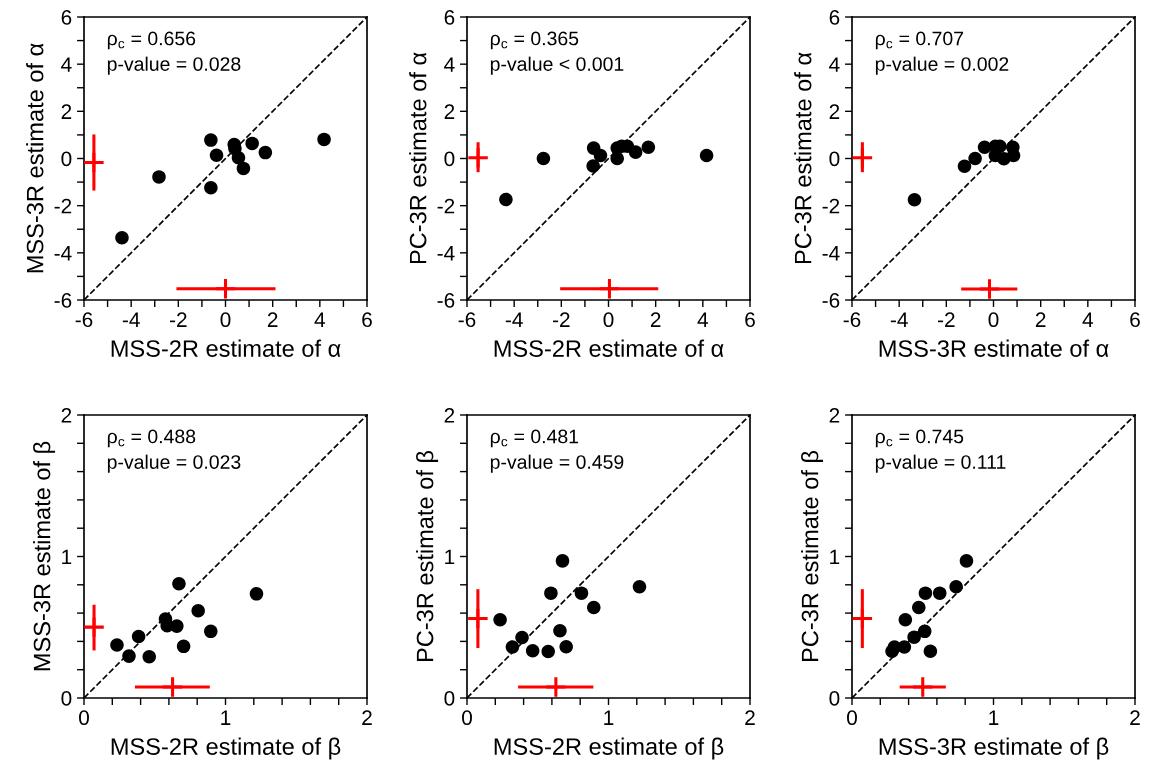 Image resolution: width=1152 pixels, height=771 pixels. Describe the element at coordinates (44, 556) in the screenshot. I see `y-axis-title: MSS-3R estimate of β` at that location.